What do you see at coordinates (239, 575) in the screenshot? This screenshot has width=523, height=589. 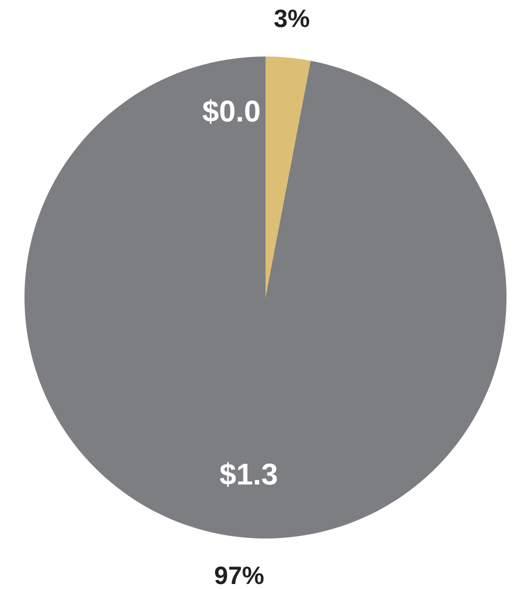 I see `data-label: 97%` at bounding box center [239, 575].